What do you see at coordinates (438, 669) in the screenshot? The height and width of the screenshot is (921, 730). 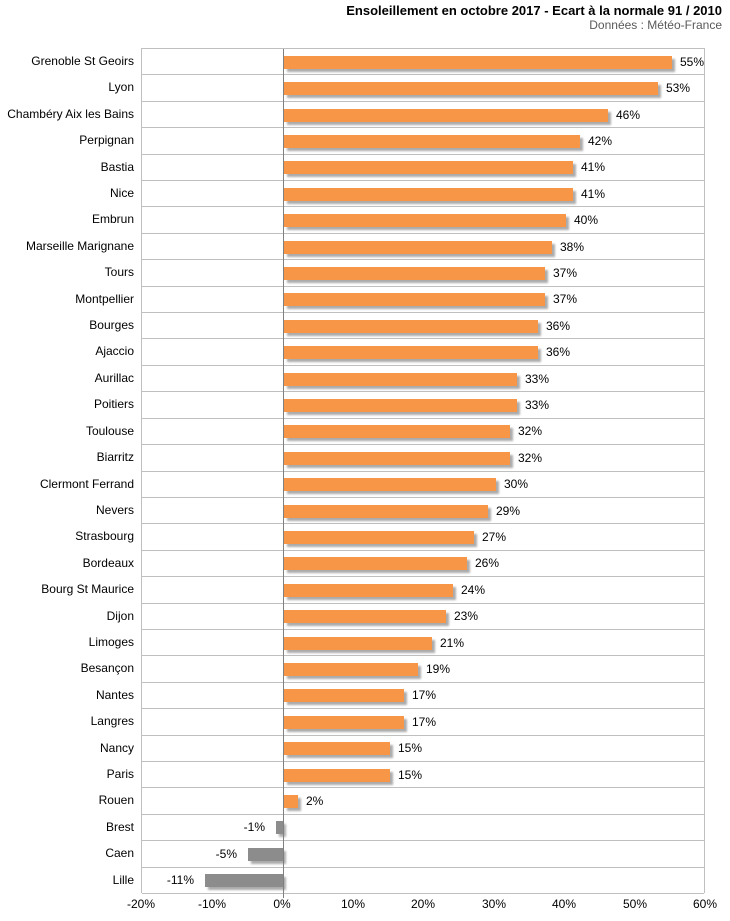 I see `value-label: 19%` at bounding box center [438, 669].